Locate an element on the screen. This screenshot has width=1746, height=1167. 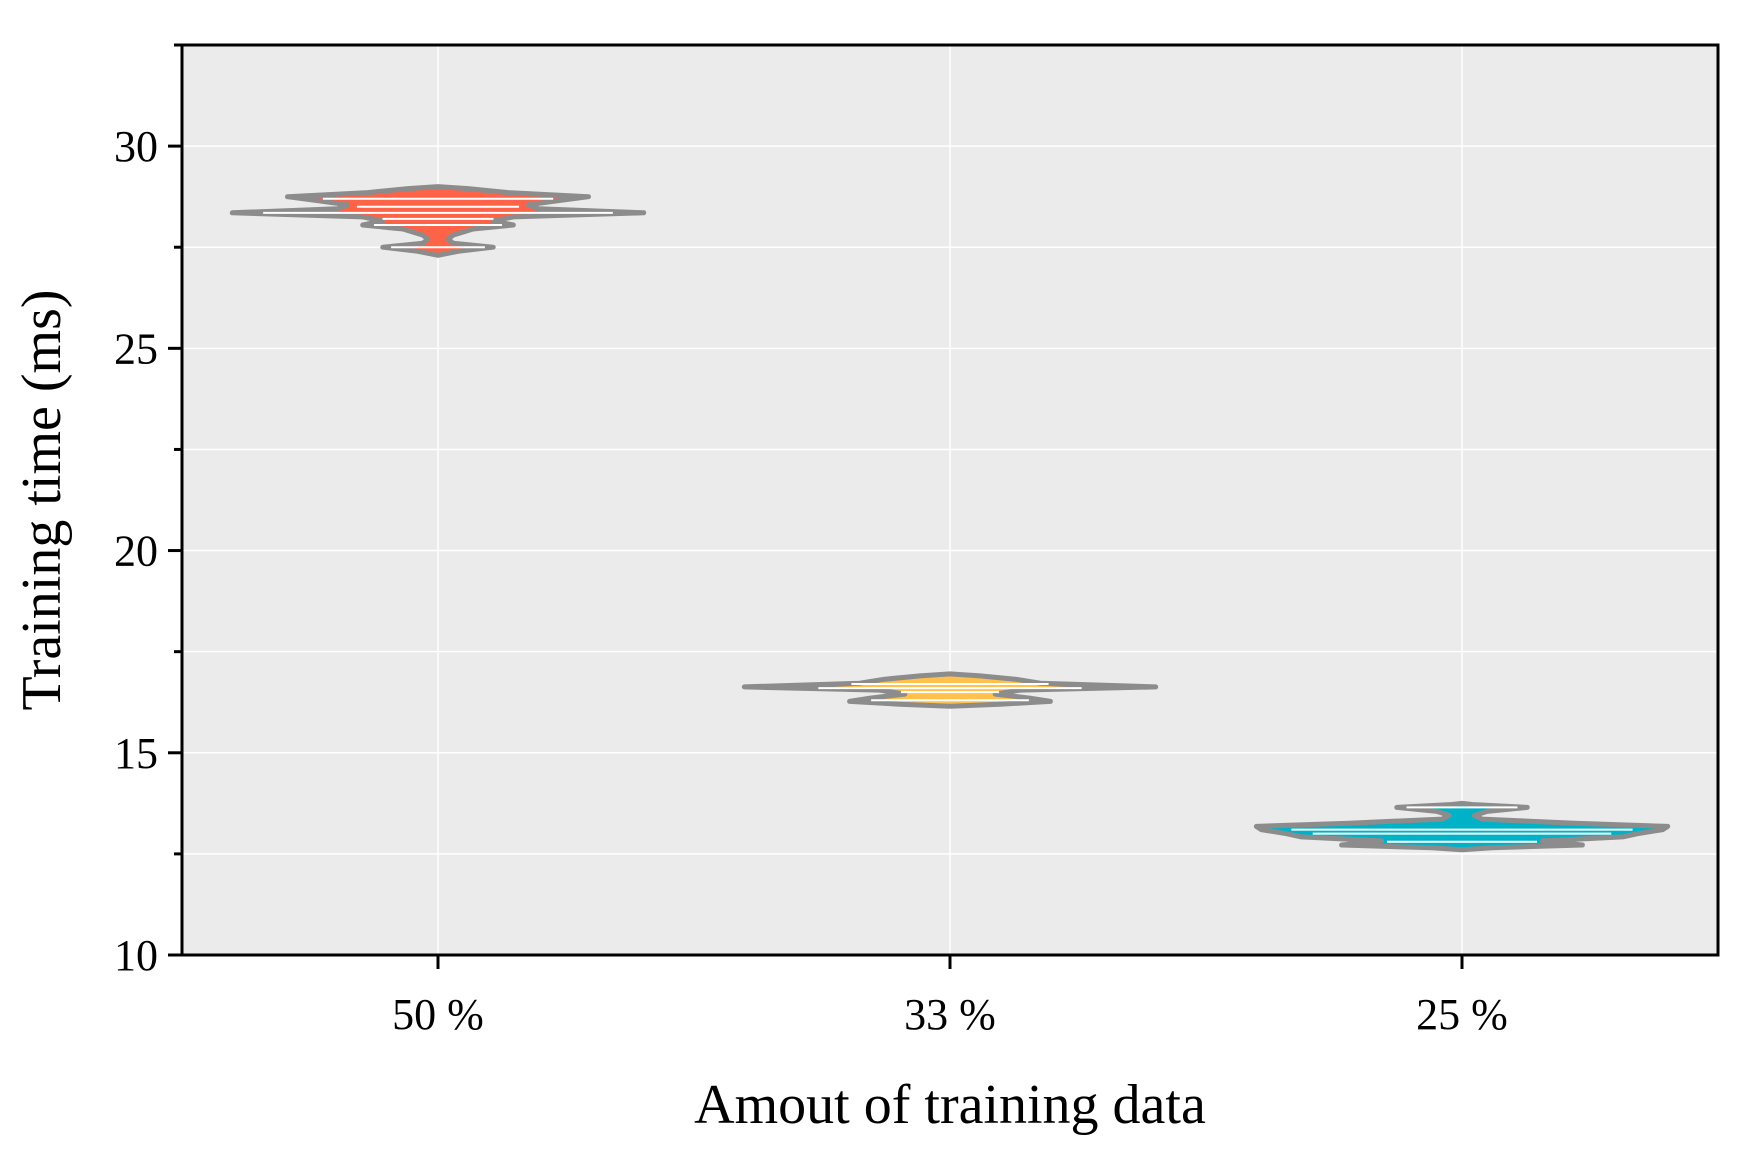
y-tick-label: 30 is located at coordinates (136, 146).